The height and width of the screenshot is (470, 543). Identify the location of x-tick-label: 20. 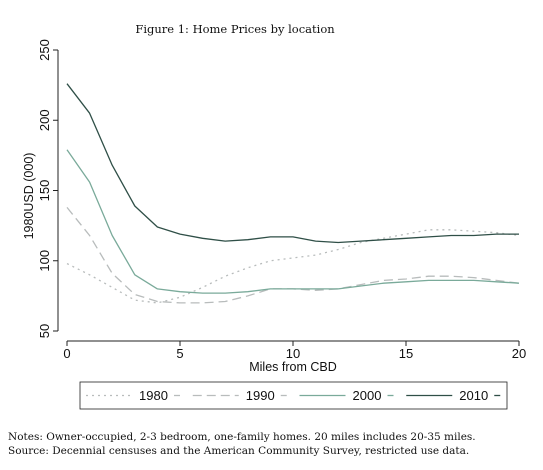
(519, 353).